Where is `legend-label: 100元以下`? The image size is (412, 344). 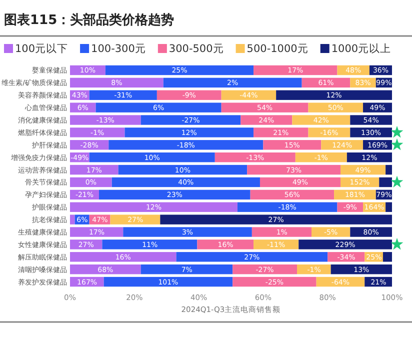 legend-label: 100元以下 is located at coordinates (41, 48).